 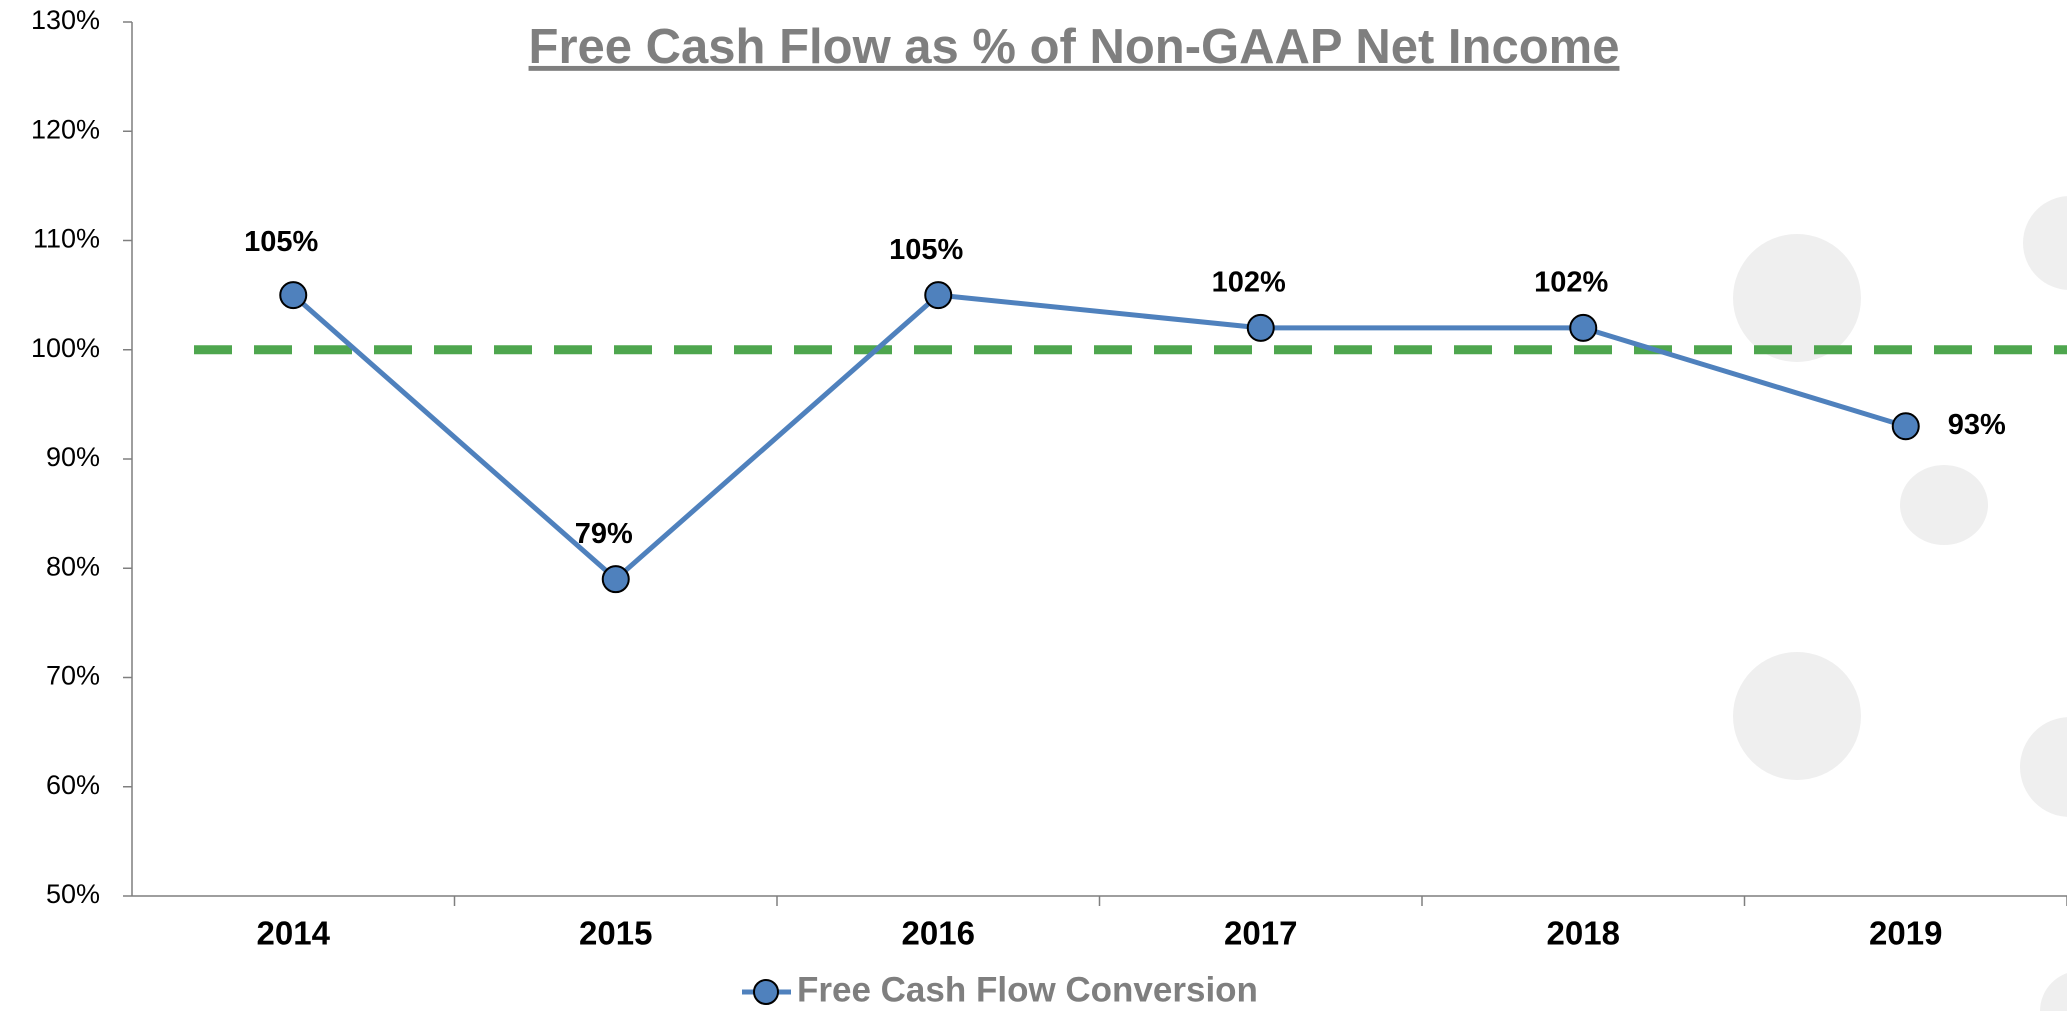 What do you see at coordinates (615, 933) in the screenshot?
I see `x-tick-label: 2015` at bounding box center [615, 933].